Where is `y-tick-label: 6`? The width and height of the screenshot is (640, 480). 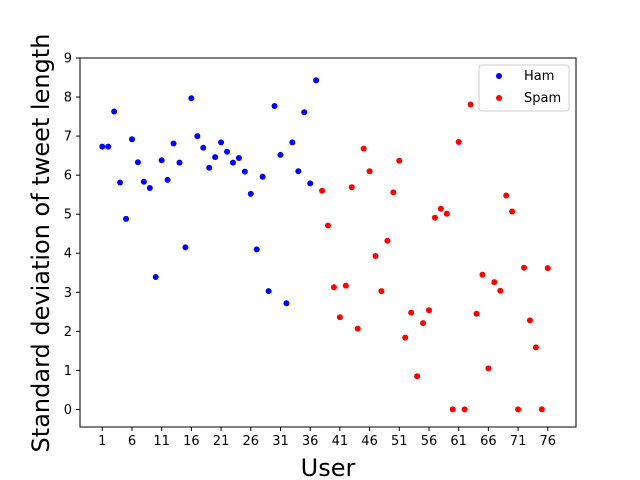
y-tick-label: 6 is located at coordinates (68, 176).